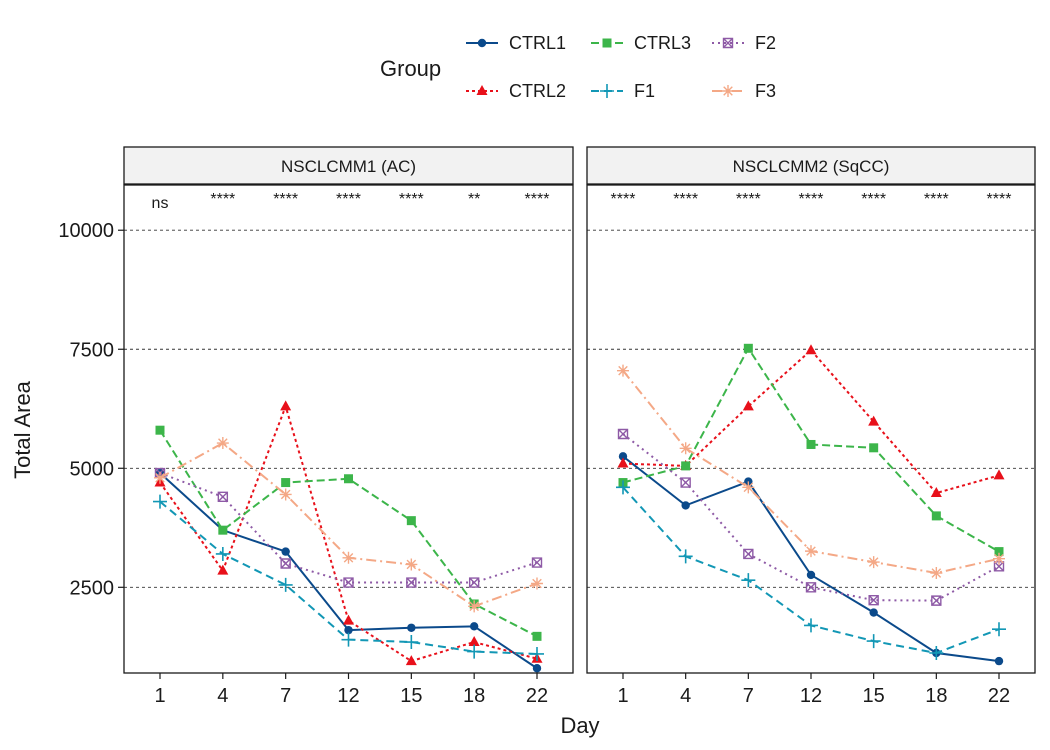 The image size is (1050, 750). What do you see at coordinates (999, 696) in the screenshot?
I see `x-tick-label: 22` at bounding box center [999, 696].